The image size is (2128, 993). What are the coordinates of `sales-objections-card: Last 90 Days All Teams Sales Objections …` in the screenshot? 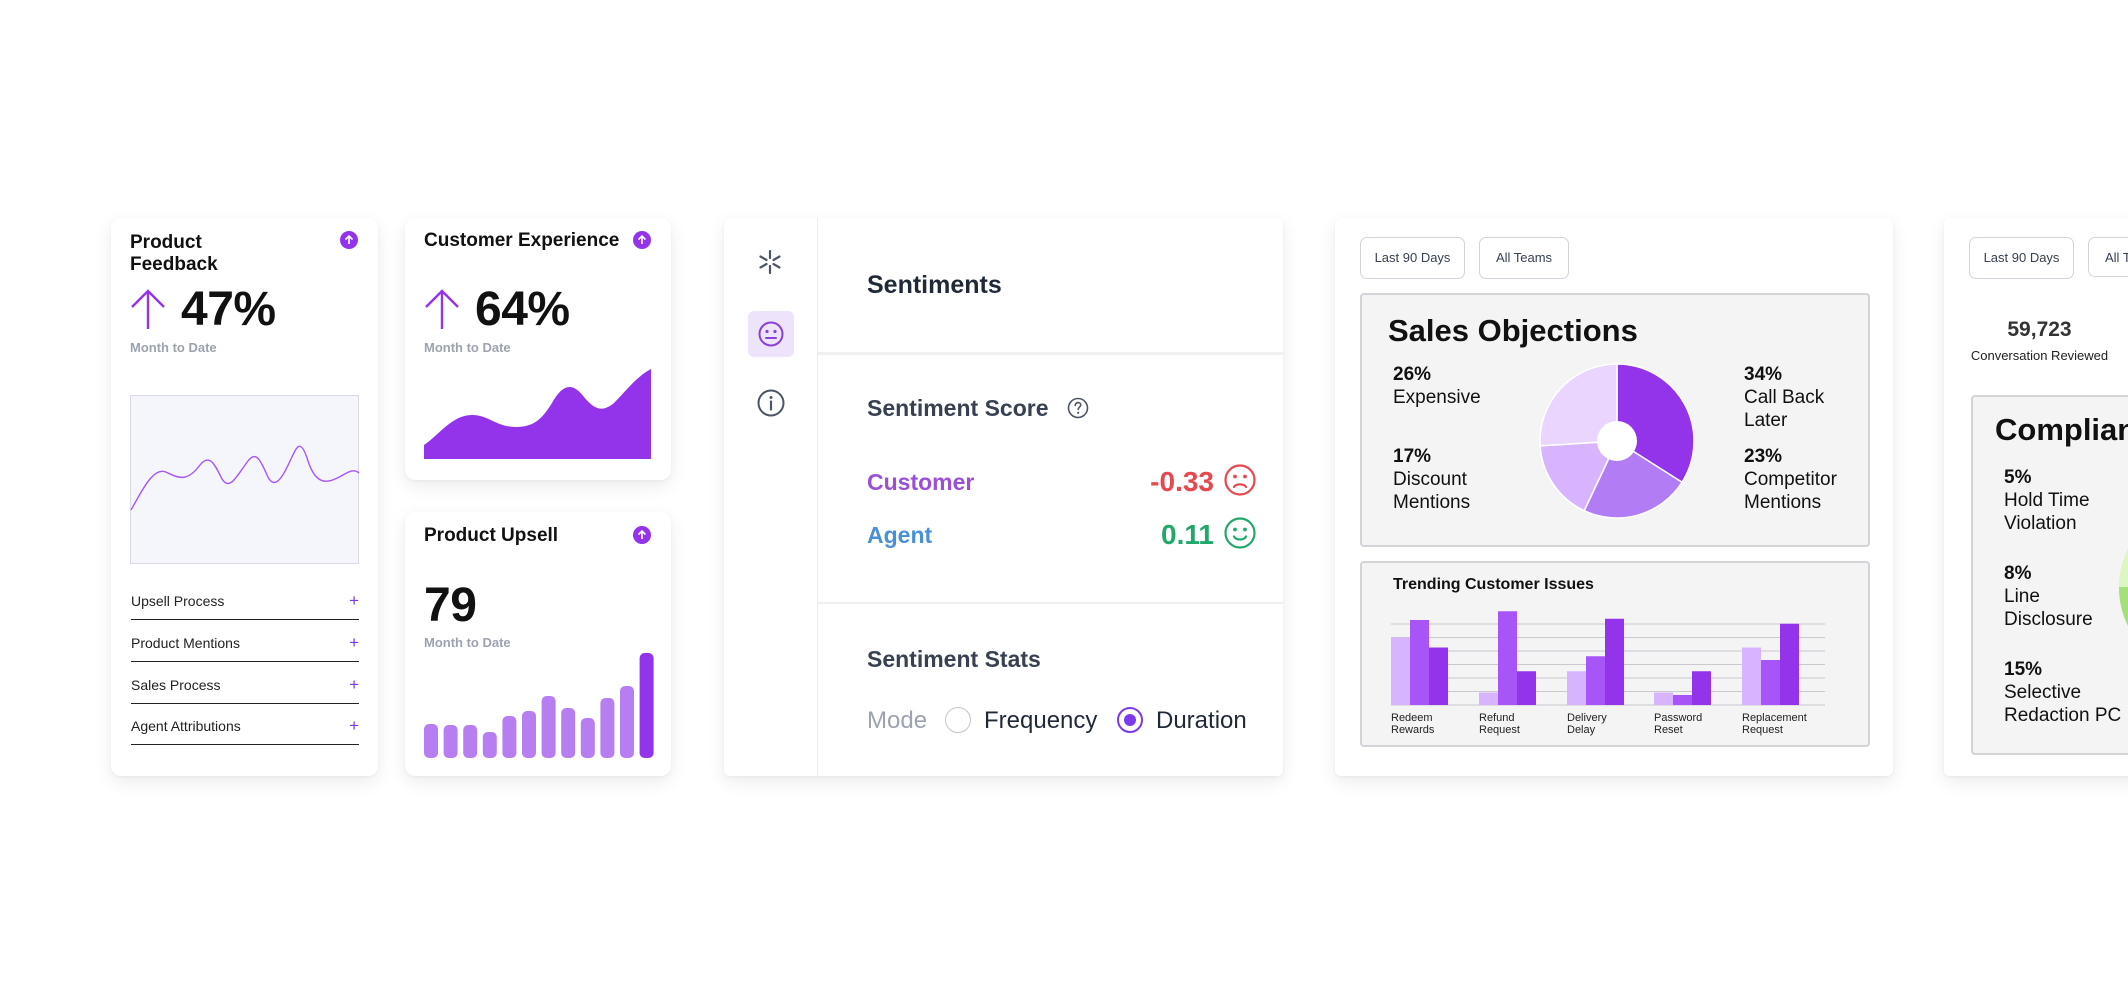 It's located at (1614, 497).